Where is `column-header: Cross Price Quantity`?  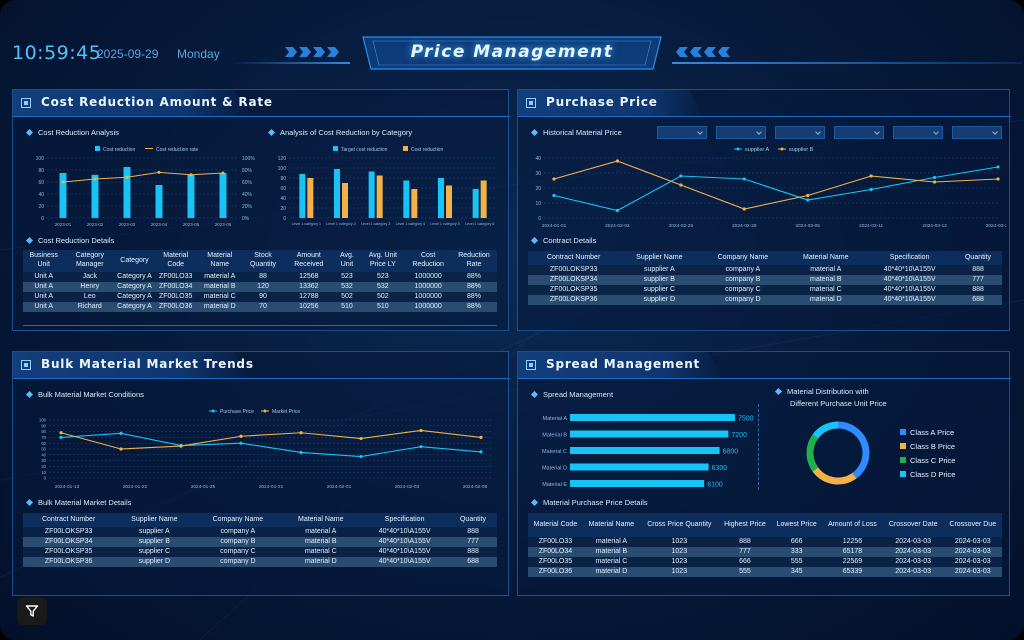 column-header: Cross Price Quantity is located at coordinates (679, 525).